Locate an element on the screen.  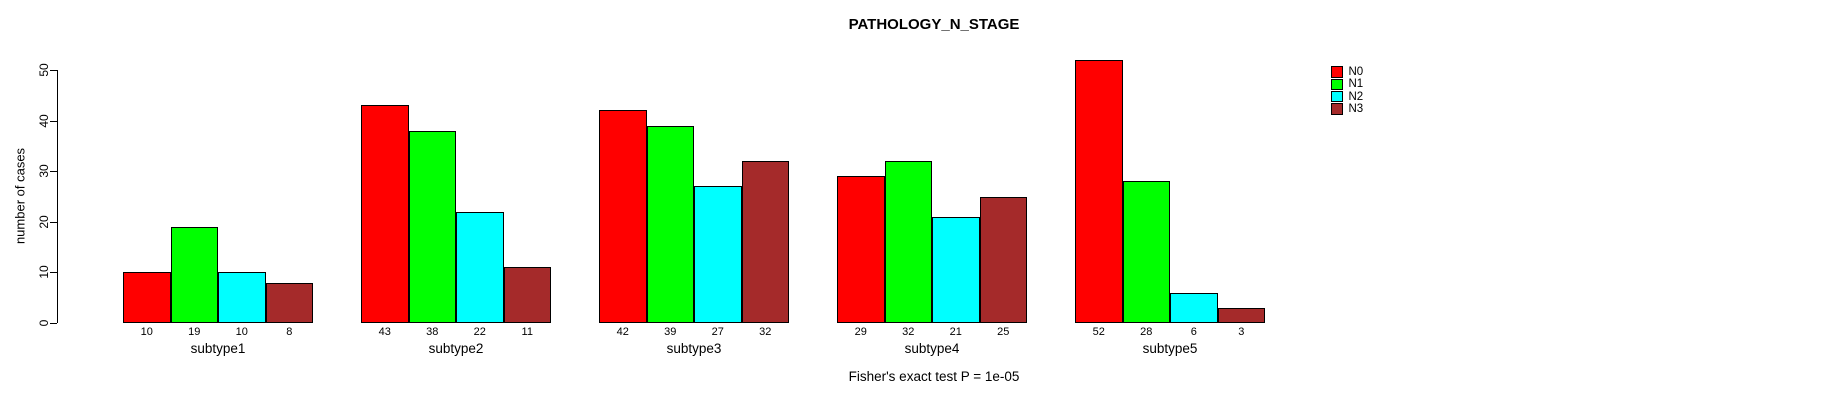
group-label-subtype5: subtype5 is located at coordinates (1170, 348).